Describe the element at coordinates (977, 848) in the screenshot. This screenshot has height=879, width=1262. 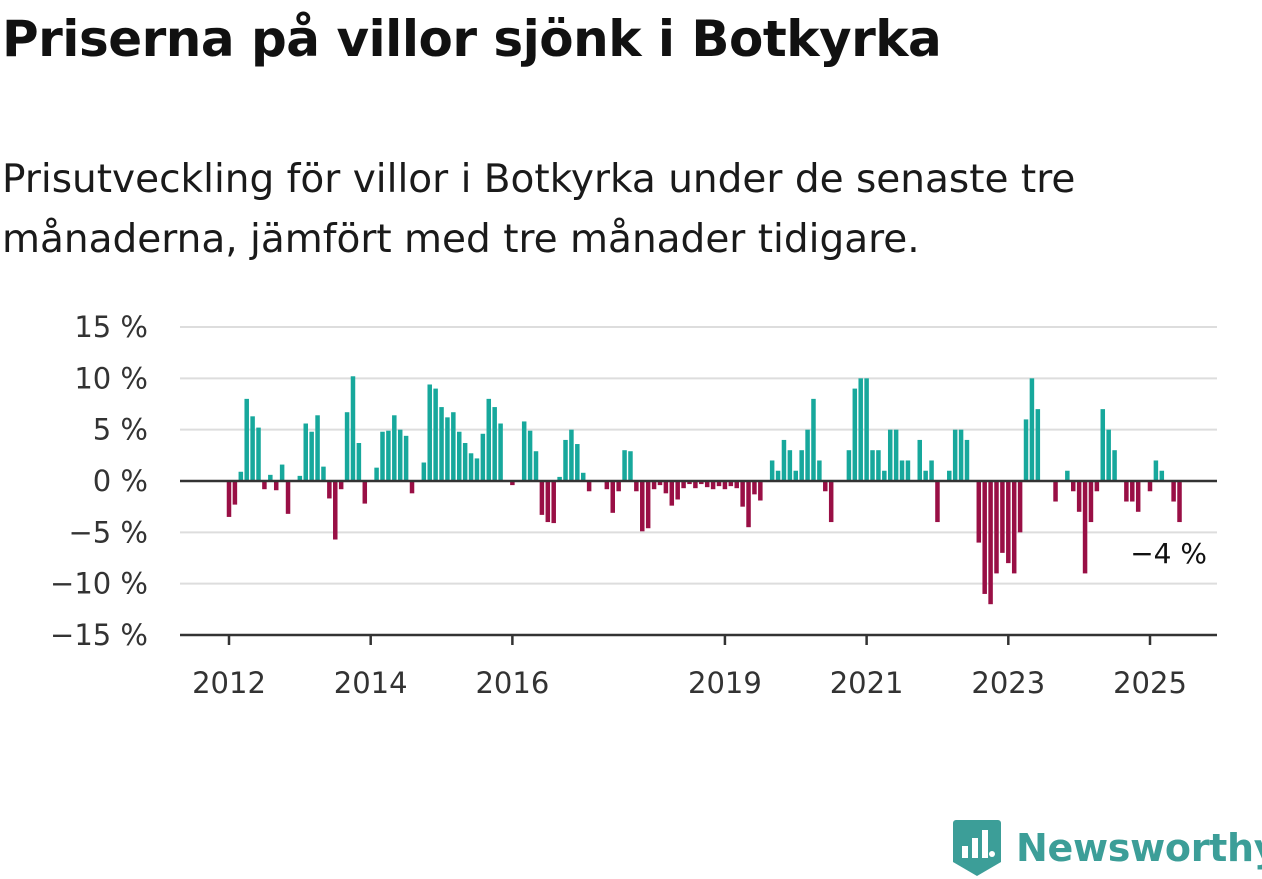
I see `newsworthy-chart-badge-icon` at that location.